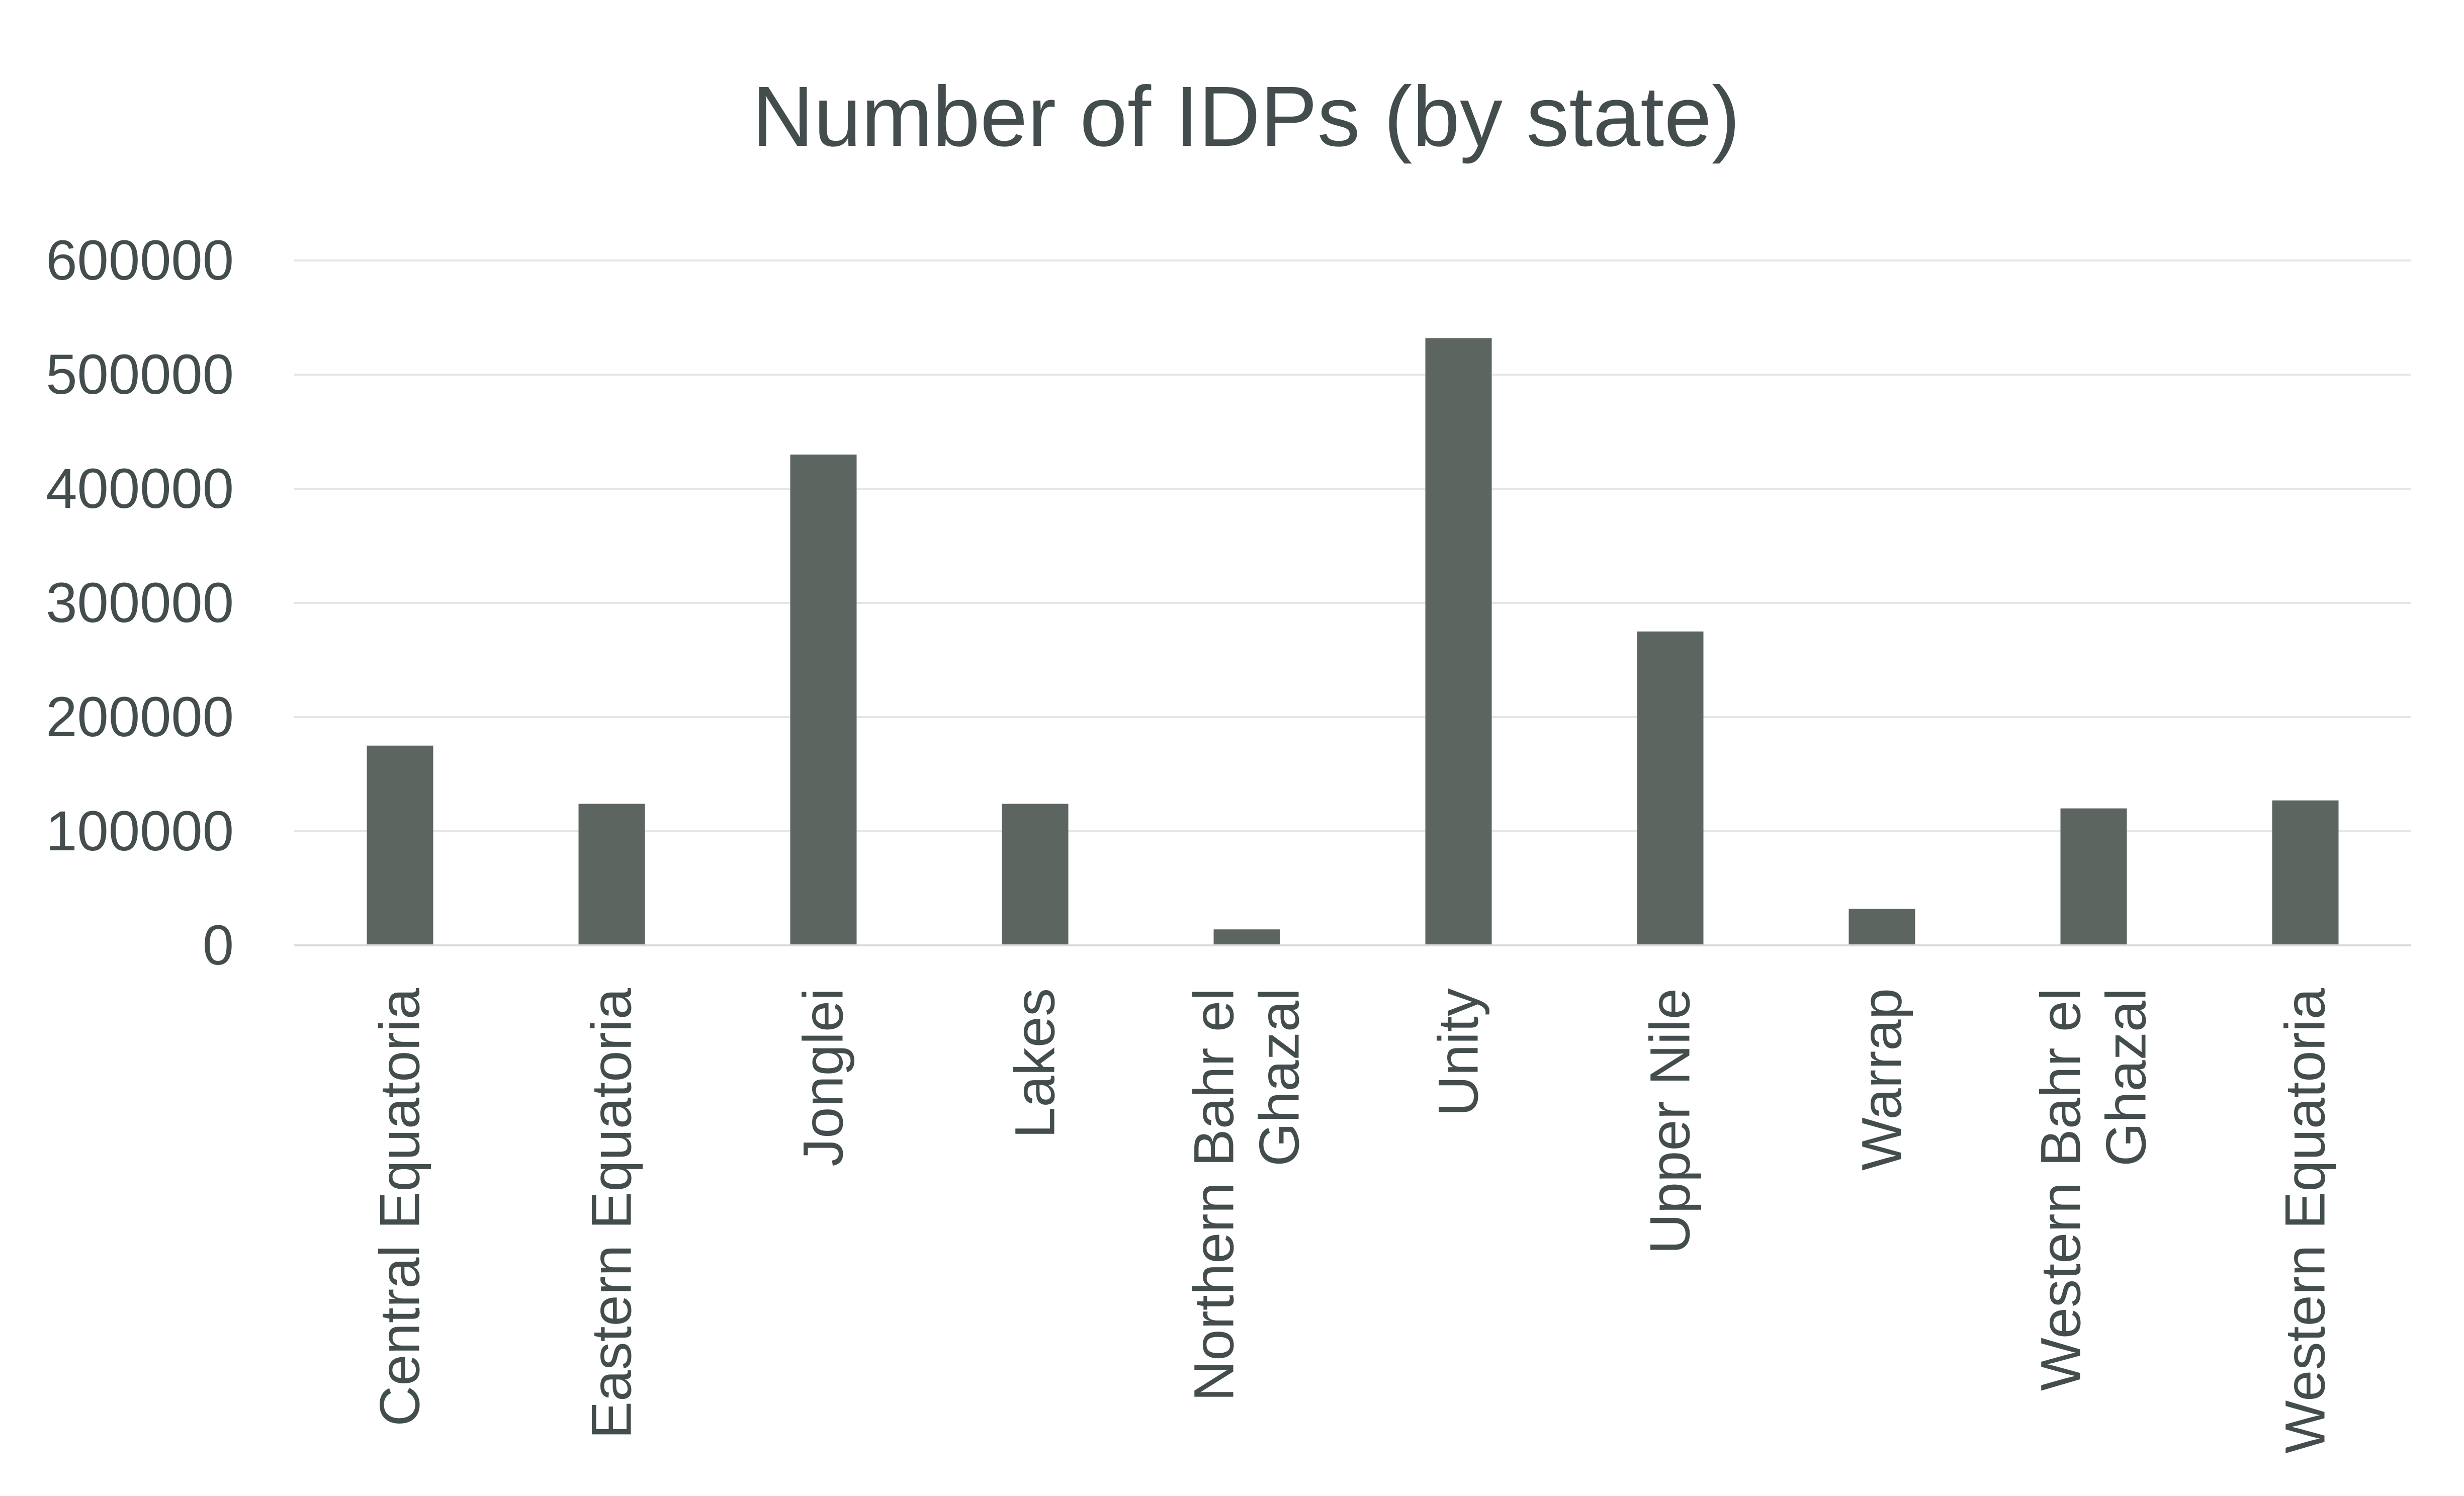 The height and width of the screenshot is (1496, 2464). What do you see at coordinates (1035, 875) in the screenshot?
I see `bar-lakes` at bounding box center [1035, 875].